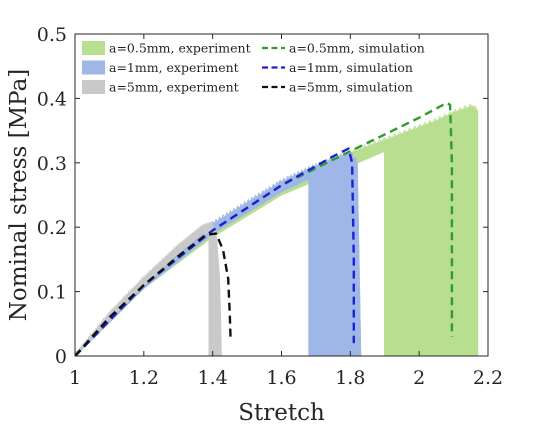  I want to click on y-axis-label: Nominal stress [MPa], so click(19, 195).